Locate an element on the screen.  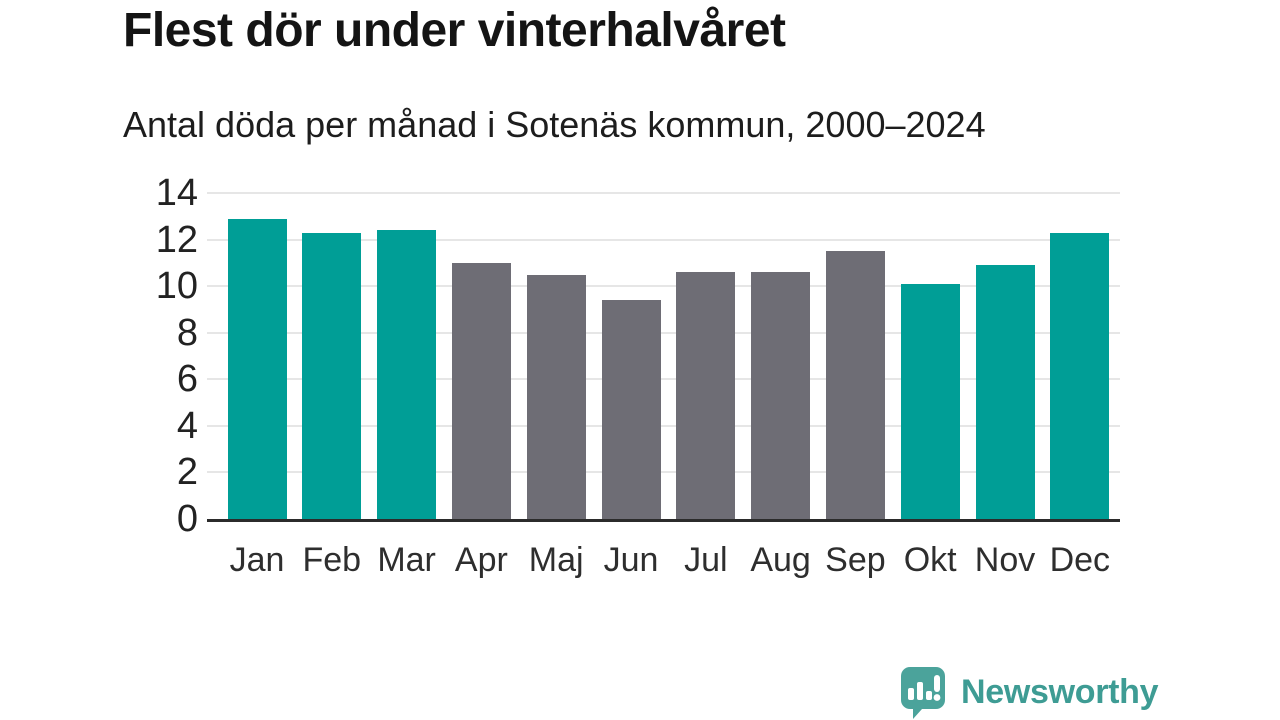
y-tick-label-14: 14 is located at coordinates (176, 193).